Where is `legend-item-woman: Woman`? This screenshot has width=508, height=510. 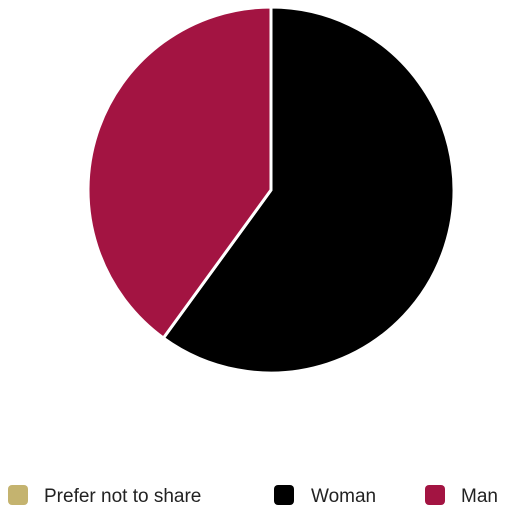
legend-item-woman: Woman is located at coordinates (325, 496).